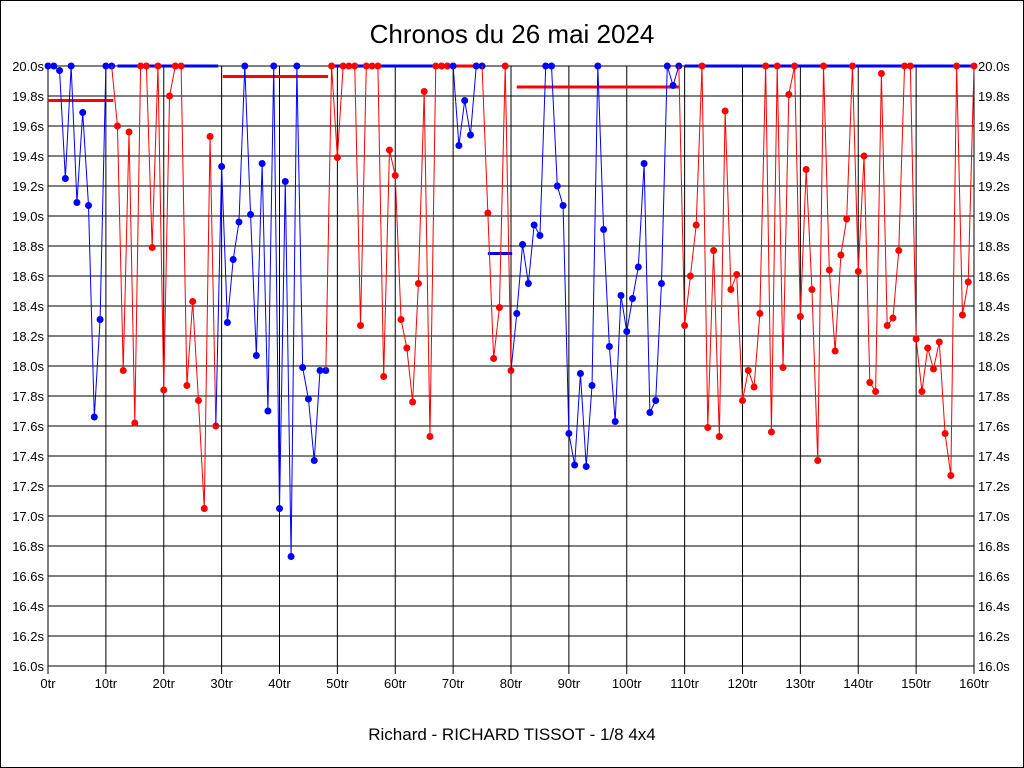 Image resolution: width=1024 pixels, height=768 pixels. I want to click on y-tick-label-left: 17.6s, so click(28, 426).